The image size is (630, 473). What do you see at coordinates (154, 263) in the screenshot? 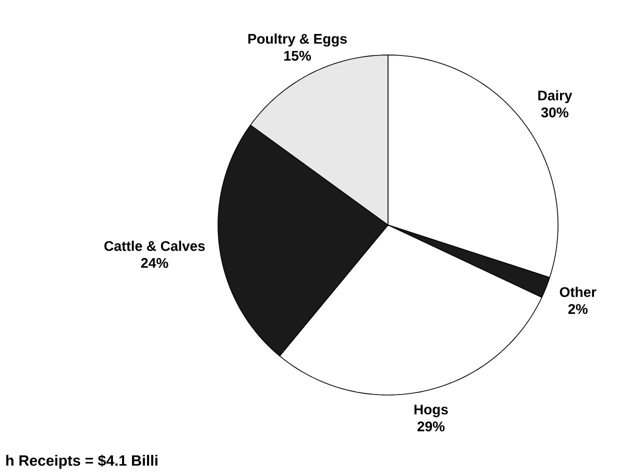
I see `data-label: 24%` at bounding box center [154, 263].